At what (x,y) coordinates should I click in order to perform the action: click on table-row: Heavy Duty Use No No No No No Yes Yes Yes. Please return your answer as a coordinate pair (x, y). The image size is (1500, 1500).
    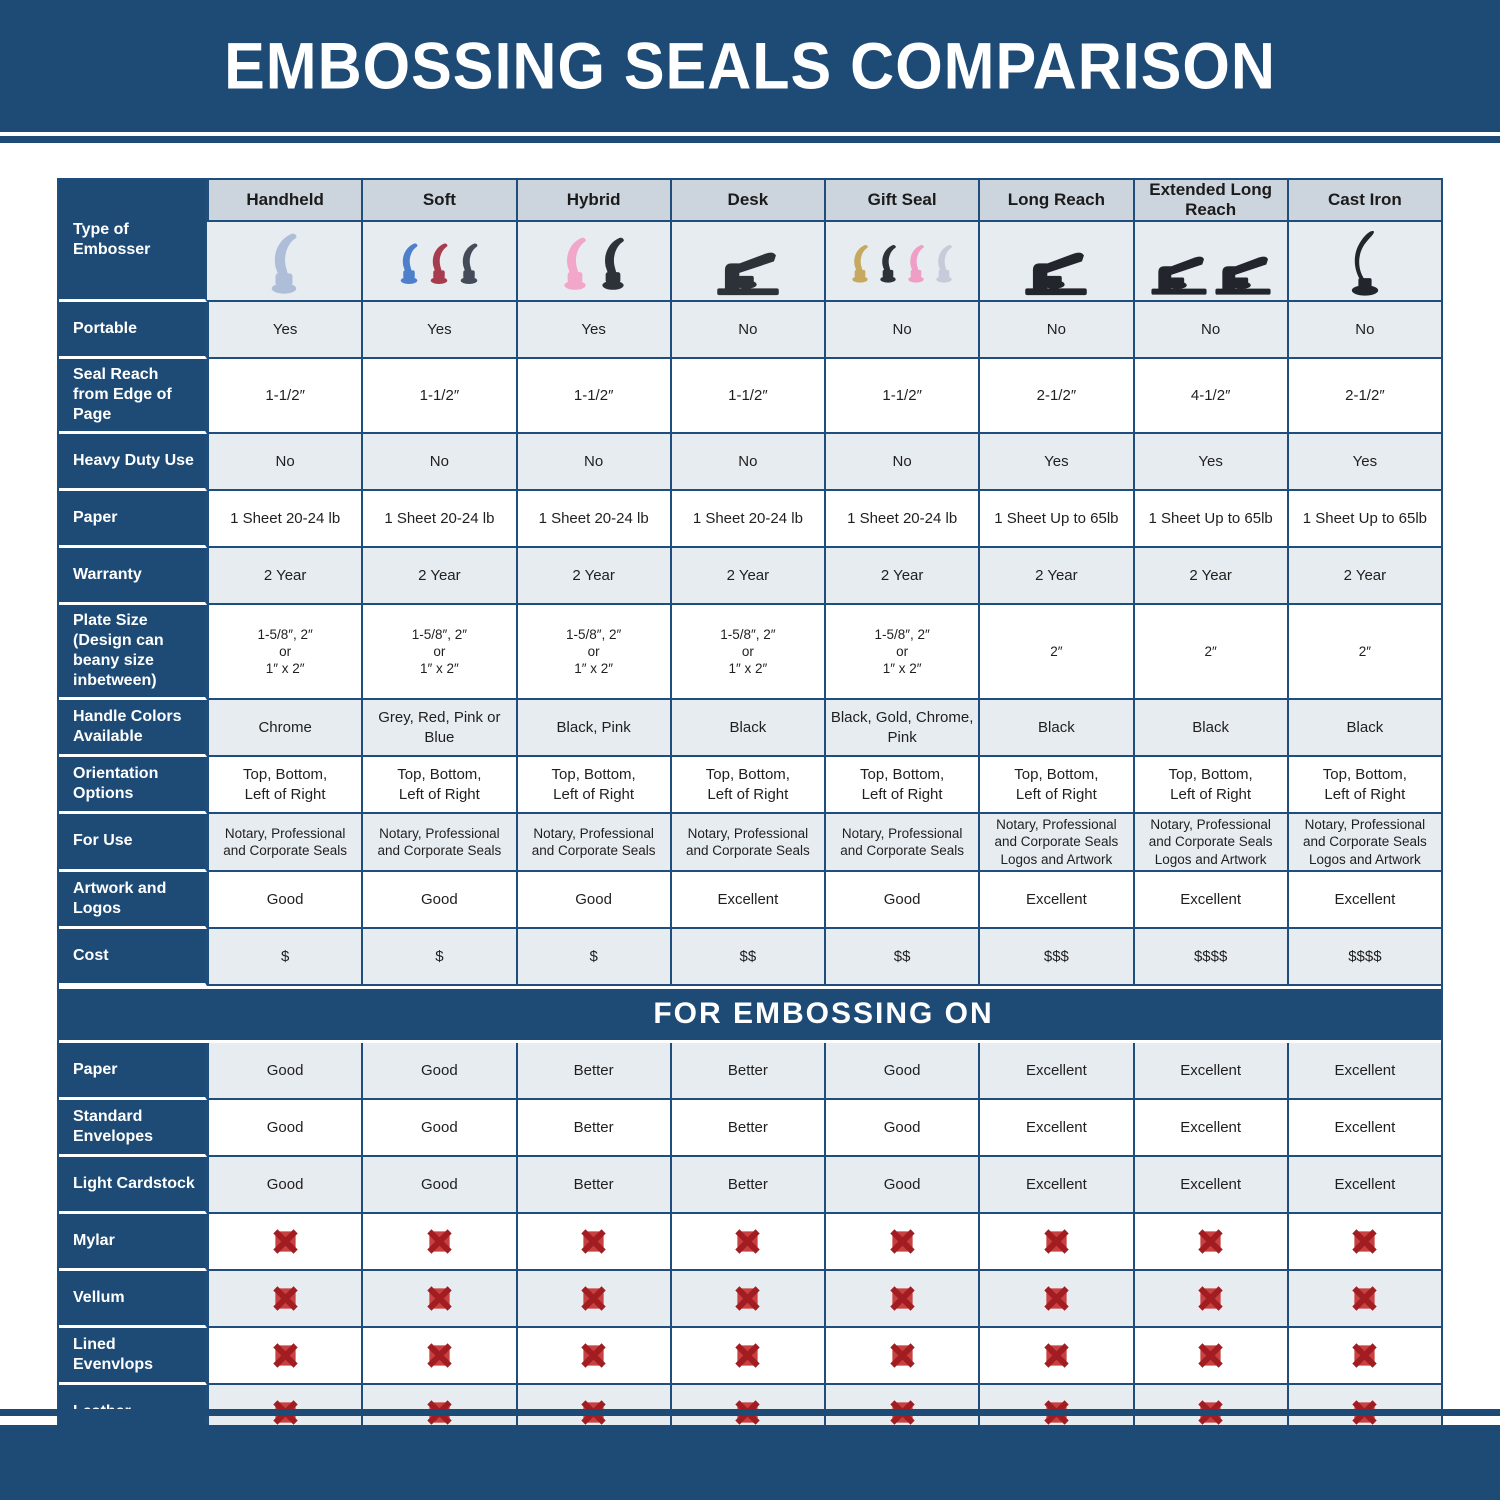
    Looking at the image, I should click on (750, 462).